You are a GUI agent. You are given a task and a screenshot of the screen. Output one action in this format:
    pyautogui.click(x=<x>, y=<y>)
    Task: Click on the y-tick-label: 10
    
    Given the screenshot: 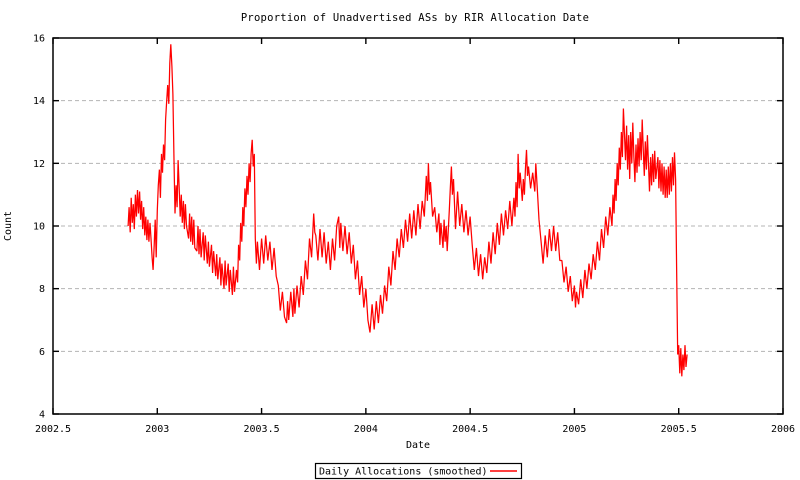 What is the action you would take?
    pyautogui.click(x=39, y=227)
    